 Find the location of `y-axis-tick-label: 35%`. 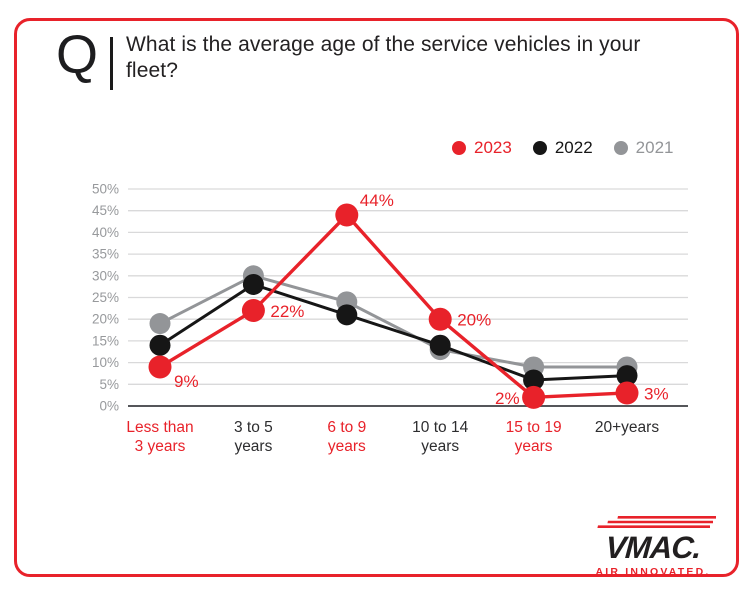

y-axis-tick-label: 35% is located at coordinates (105, 254).